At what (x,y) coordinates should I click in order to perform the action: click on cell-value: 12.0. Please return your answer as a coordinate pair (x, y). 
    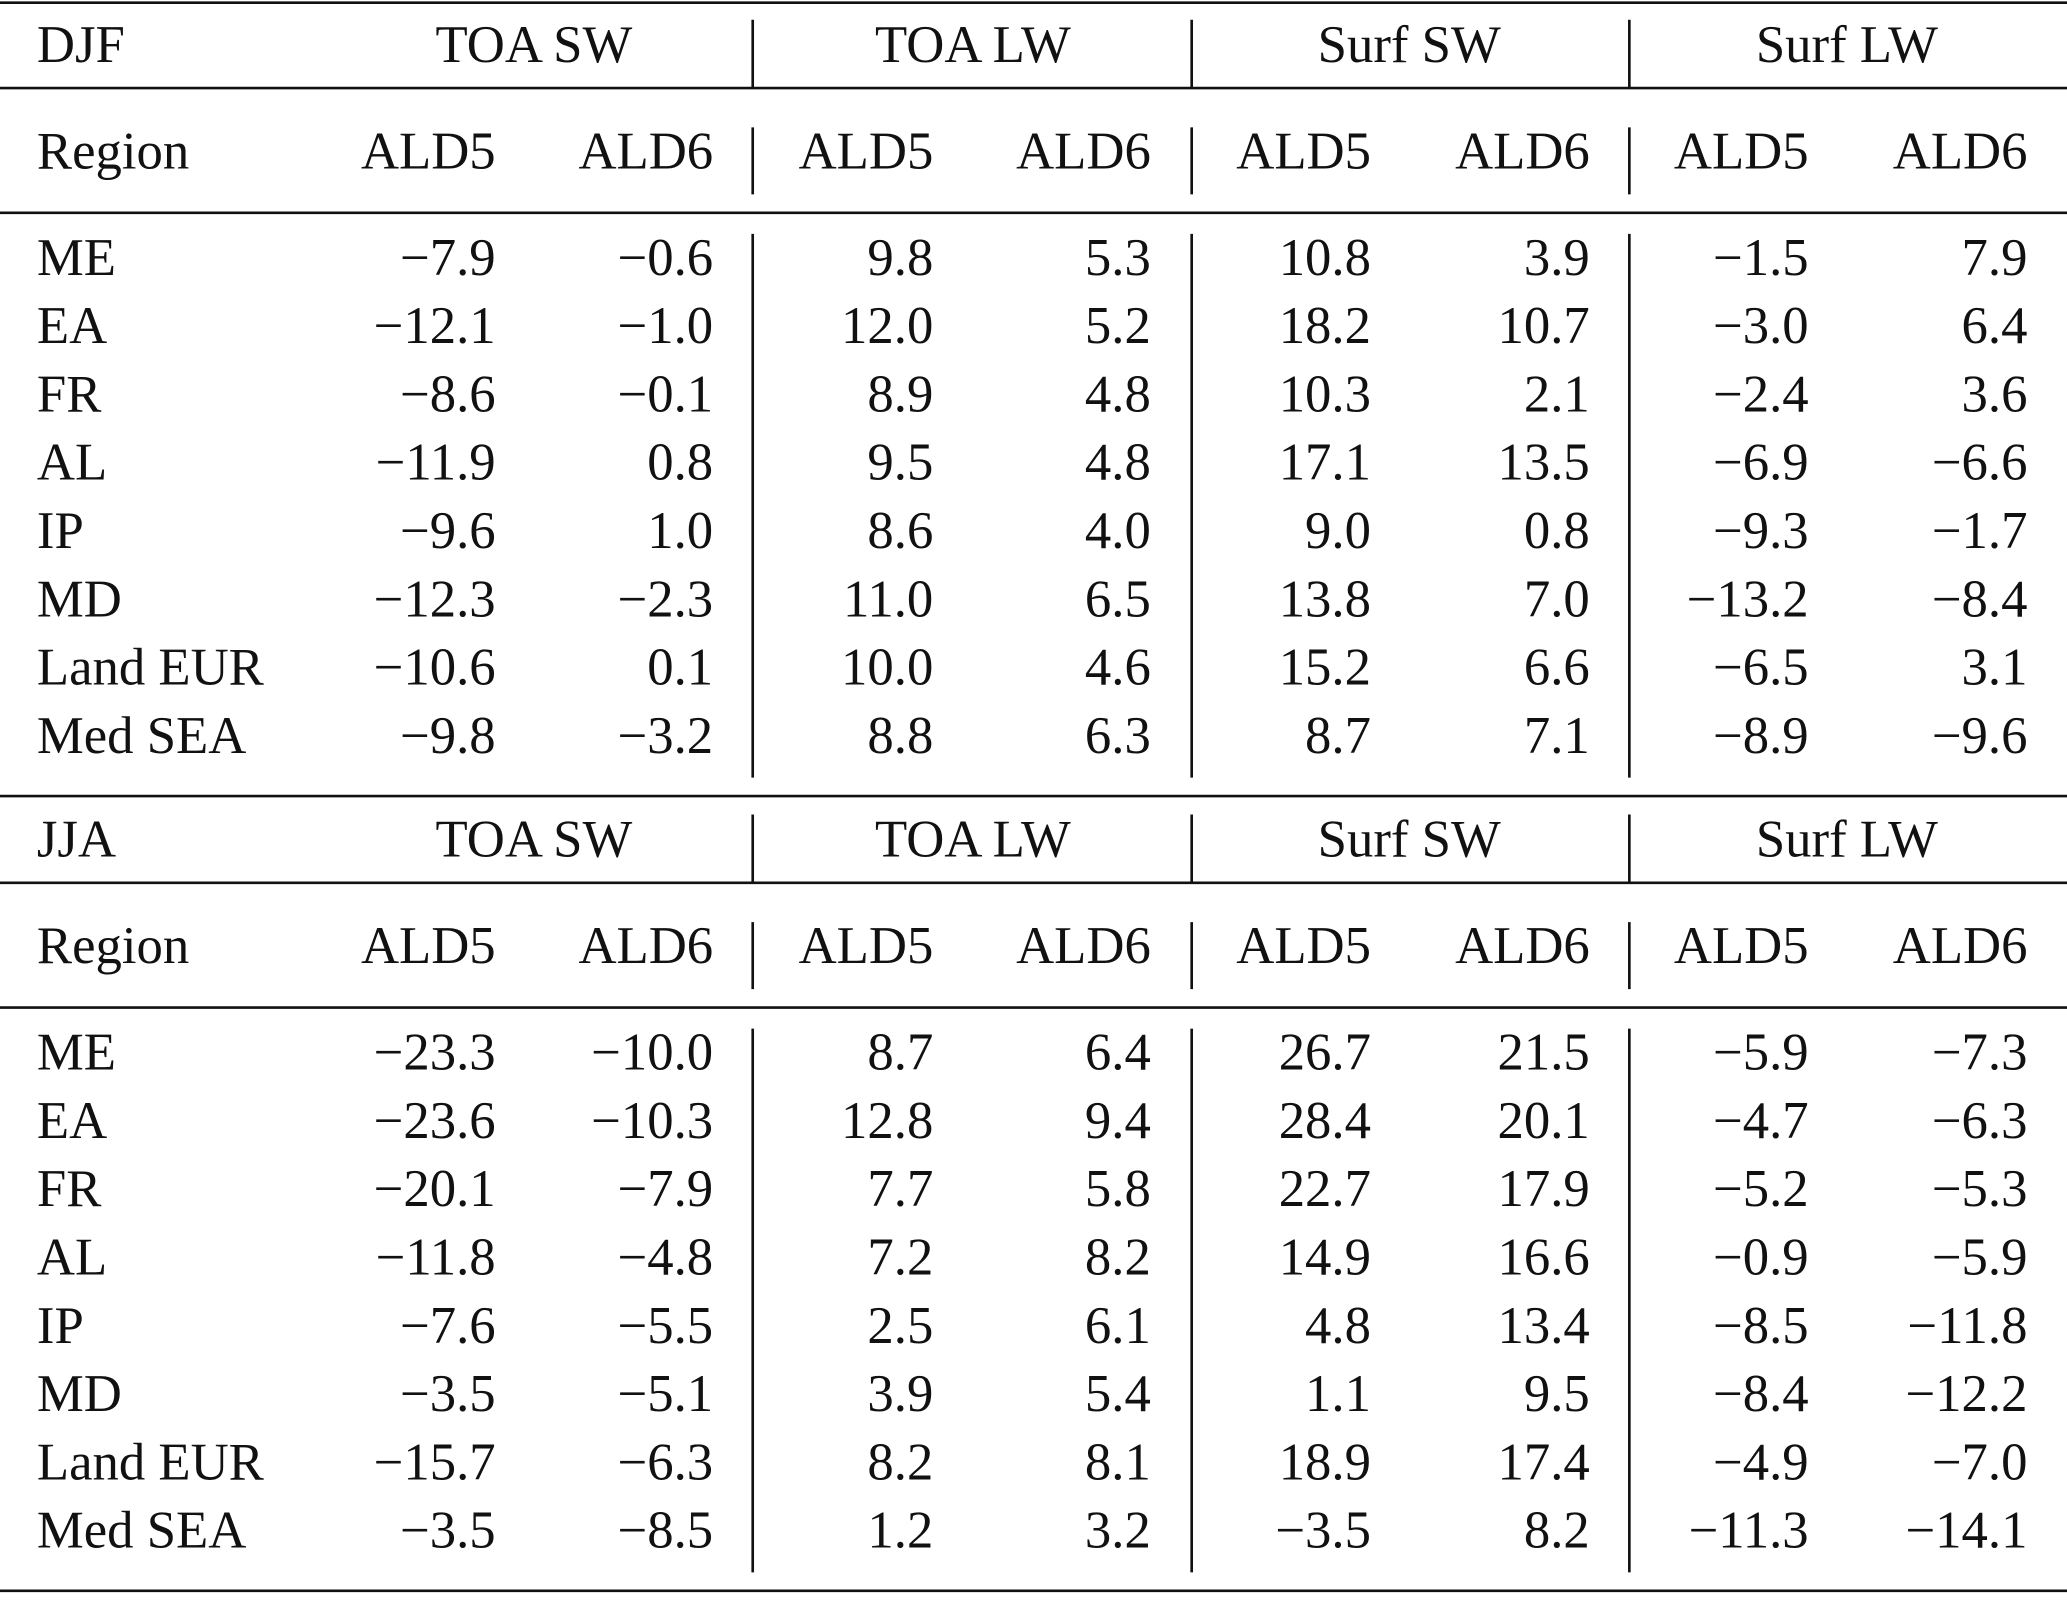
    Looking at the image, I should click on (887, 326).